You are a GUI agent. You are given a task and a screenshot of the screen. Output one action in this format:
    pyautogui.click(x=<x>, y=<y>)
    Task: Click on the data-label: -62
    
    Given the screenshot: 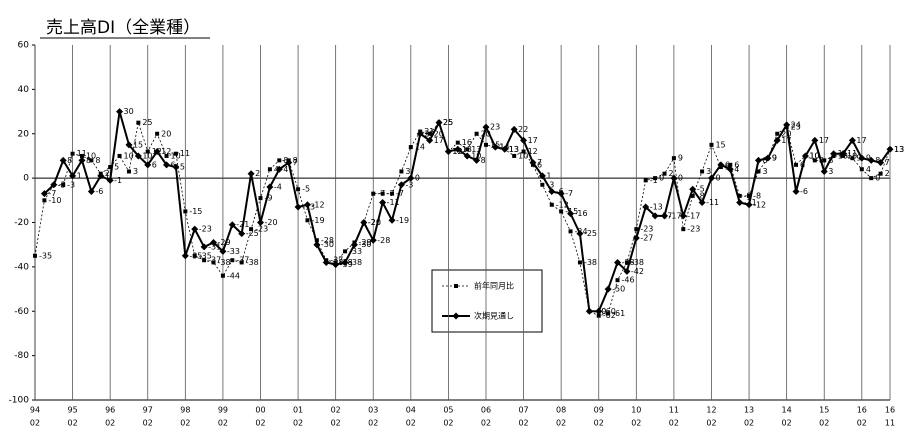 What is the action you would take?
    pyautogui.click(x=609, y=315)
    